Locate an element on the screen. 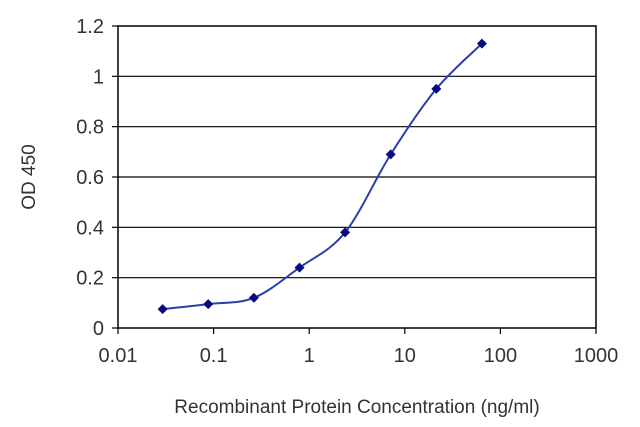 This screenshot has width=640, height=427. x-tick-label: 1000 is located at coordinates (596, 356).